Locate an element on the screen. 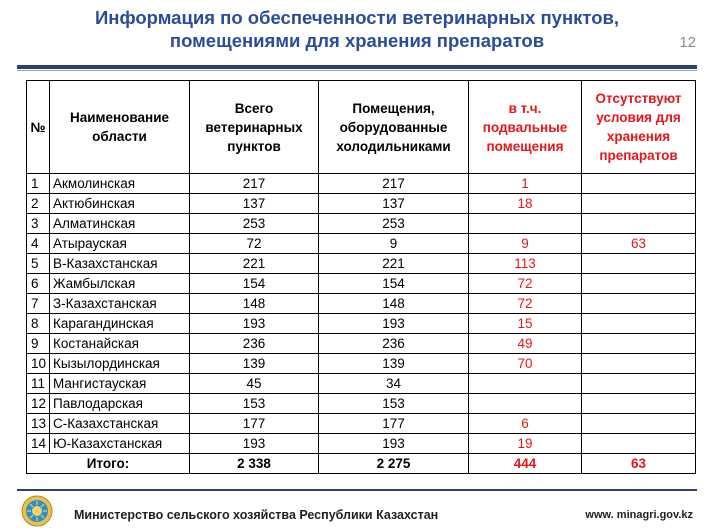 This screenshot has height=531, width=714. cell-basement: 49 is located at coordinates (525, 343).